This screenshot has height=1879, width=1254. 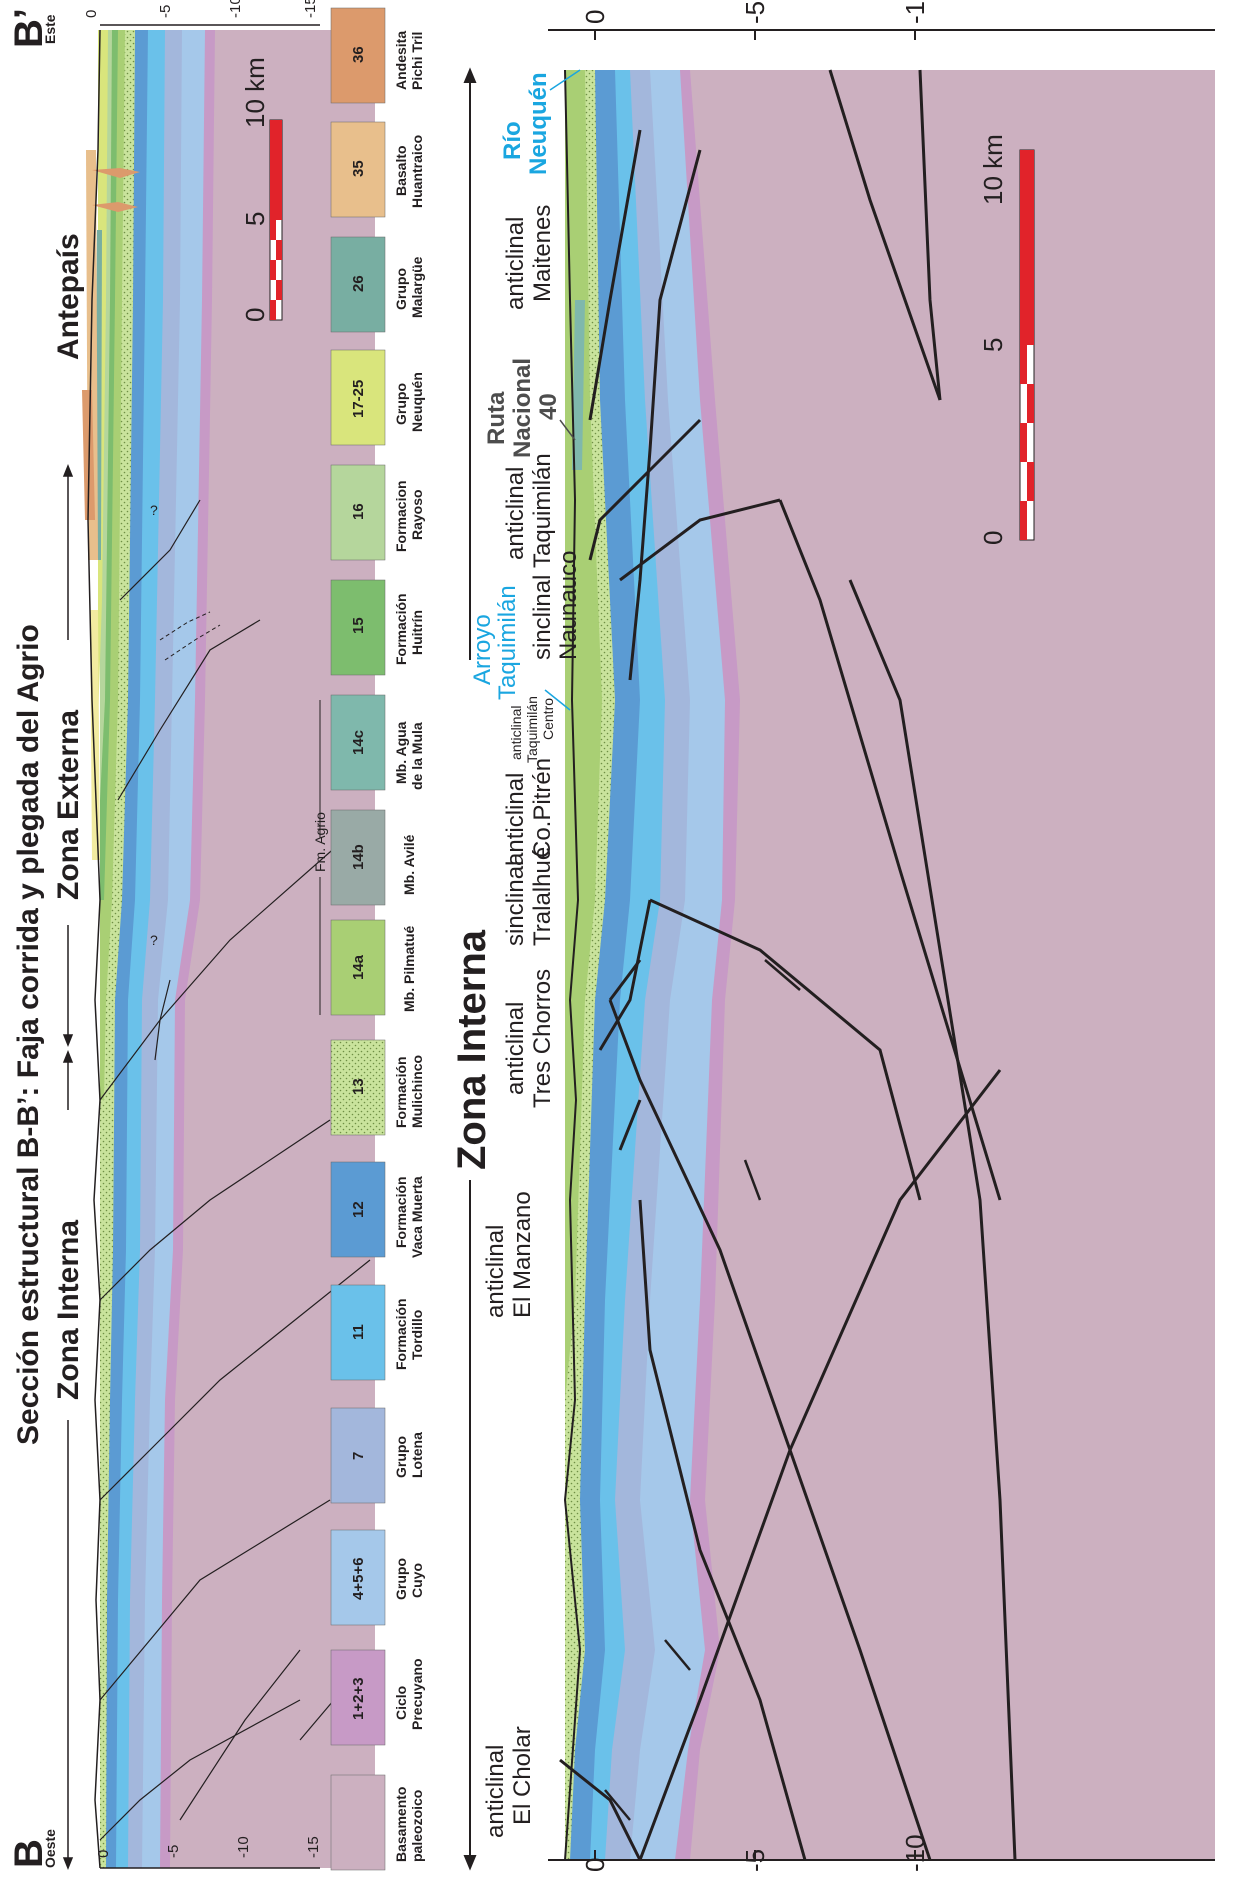 I want to click on top-depth-ticks-top: 0 -5 -10 -15, so click(x=201, y=9).